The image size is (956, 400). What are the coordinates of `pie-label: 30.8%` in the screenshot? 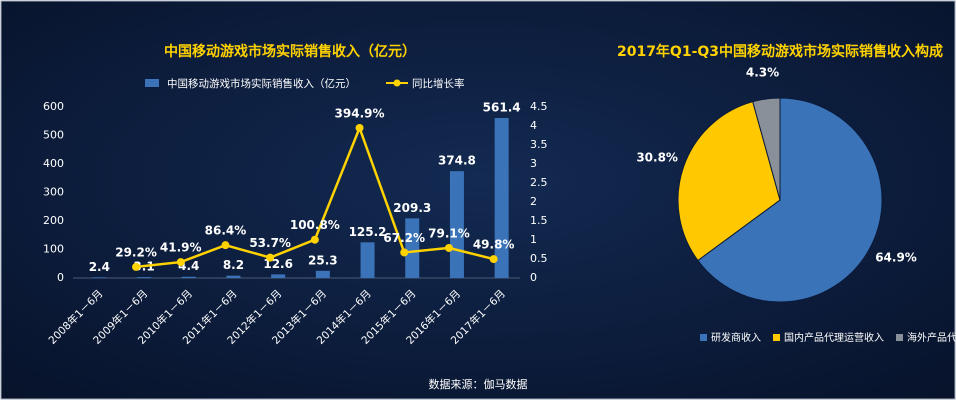 It's located at (657, 158).